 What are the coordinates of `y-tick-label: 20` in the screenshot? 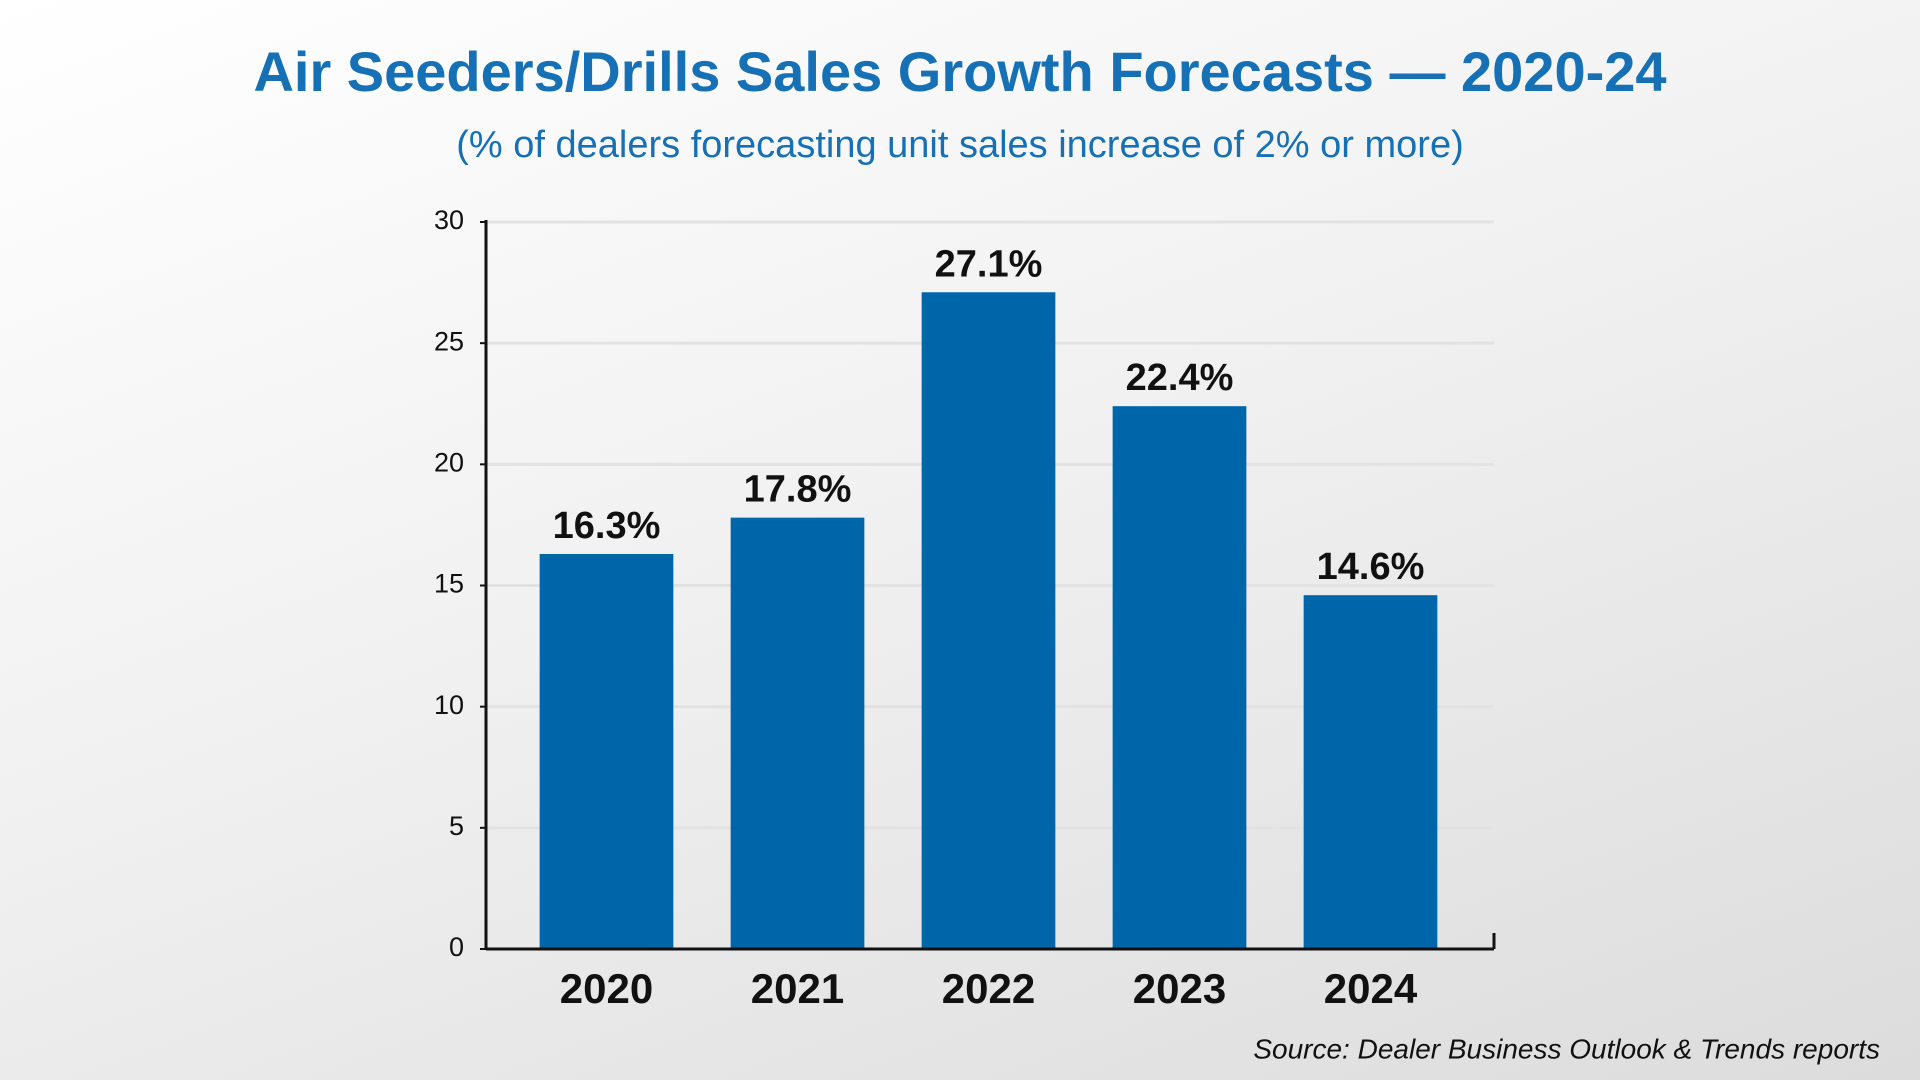 It's located at (449, 462).